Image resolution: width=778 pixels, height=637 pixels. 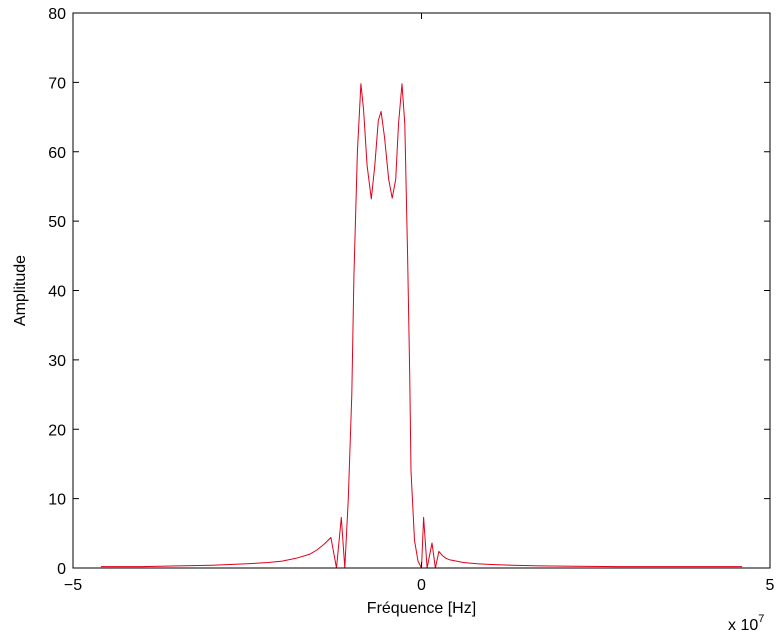 What do you see at coordinates (57, 222) in the screenshot?
I see `y-tick-label: 50` at bounding box center [57, 222].